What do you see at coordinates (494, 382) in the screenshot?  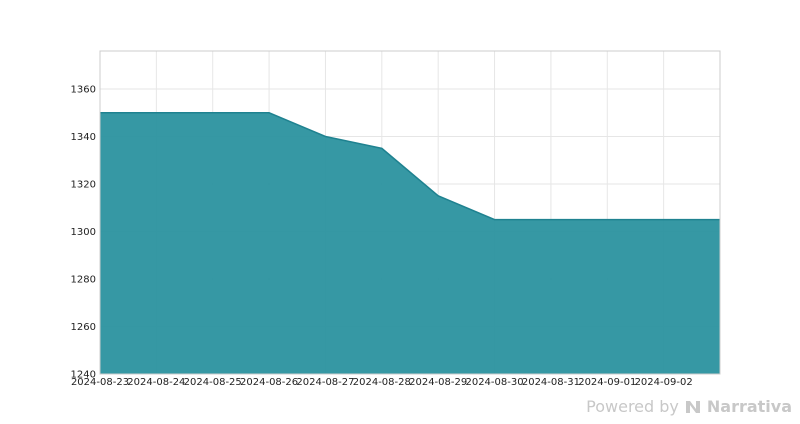 I see `x-tick-label: 2024-08-30` at bounding box center [494, 382].